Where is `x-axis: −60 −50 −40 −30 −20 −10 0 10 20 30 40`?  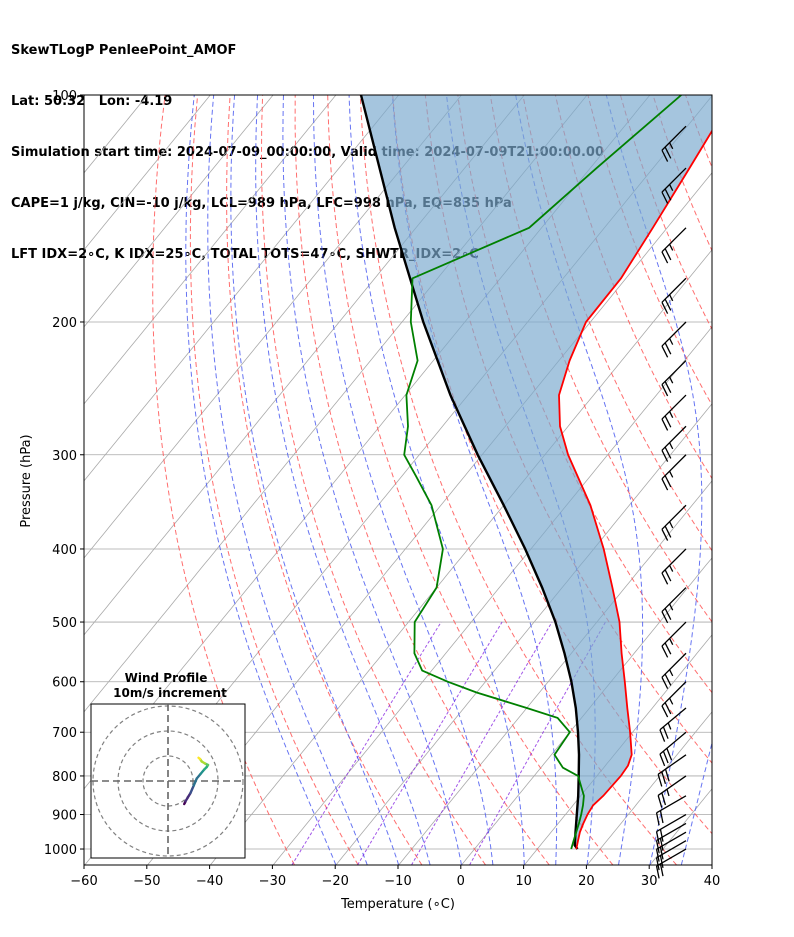
x-axis: −60 −50 −40 −30 −20 −10 0 10 20 30 40 is located at coordinates (395, 877).